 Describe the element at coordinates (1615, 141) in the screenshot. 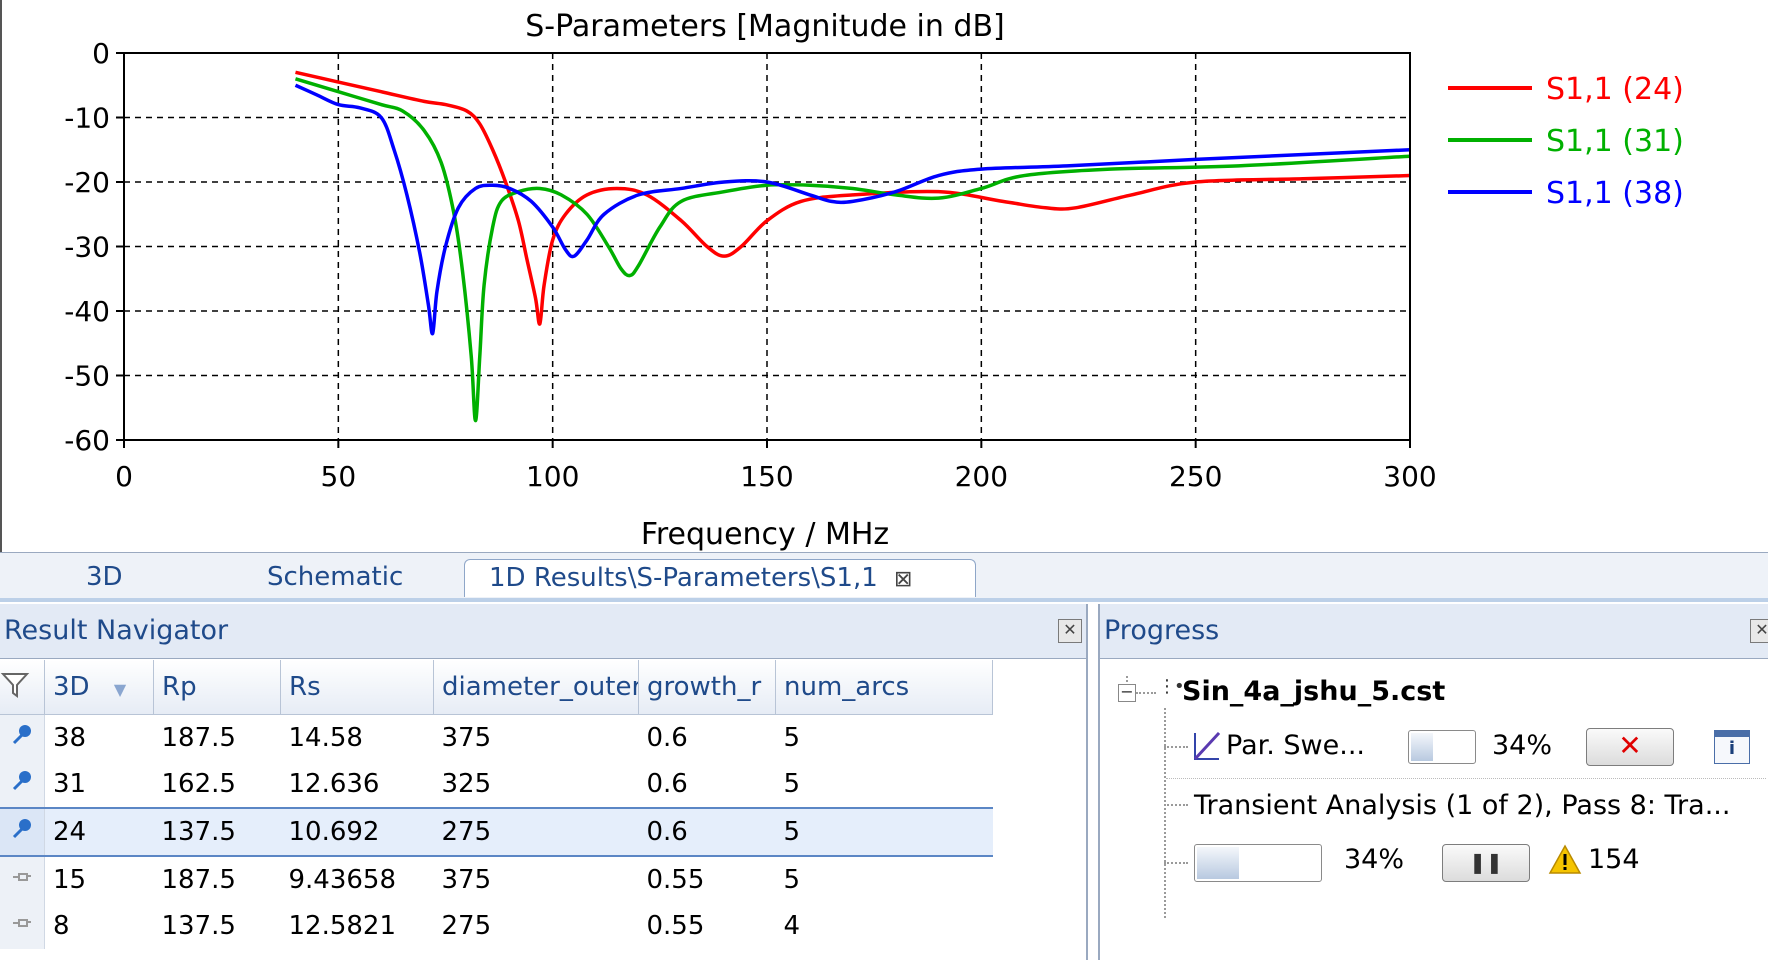

I see `legend-label-1: S1,1 (31)` at that location.